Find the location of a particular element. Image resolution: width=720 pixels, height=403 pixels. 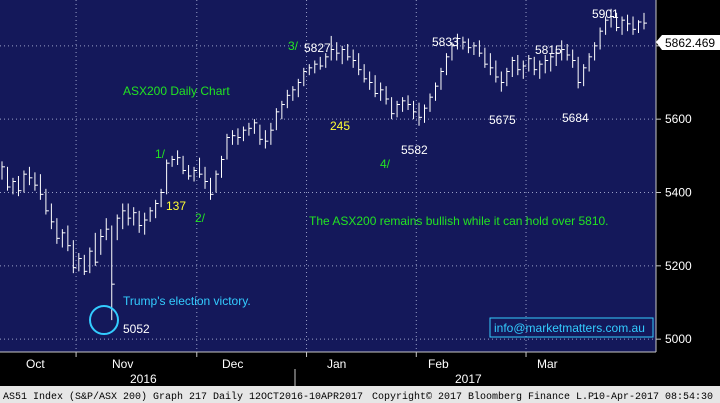

footer-center: Copyright© 2017 Bloomberg Finance L.P. is located at coordinates (486, 397).